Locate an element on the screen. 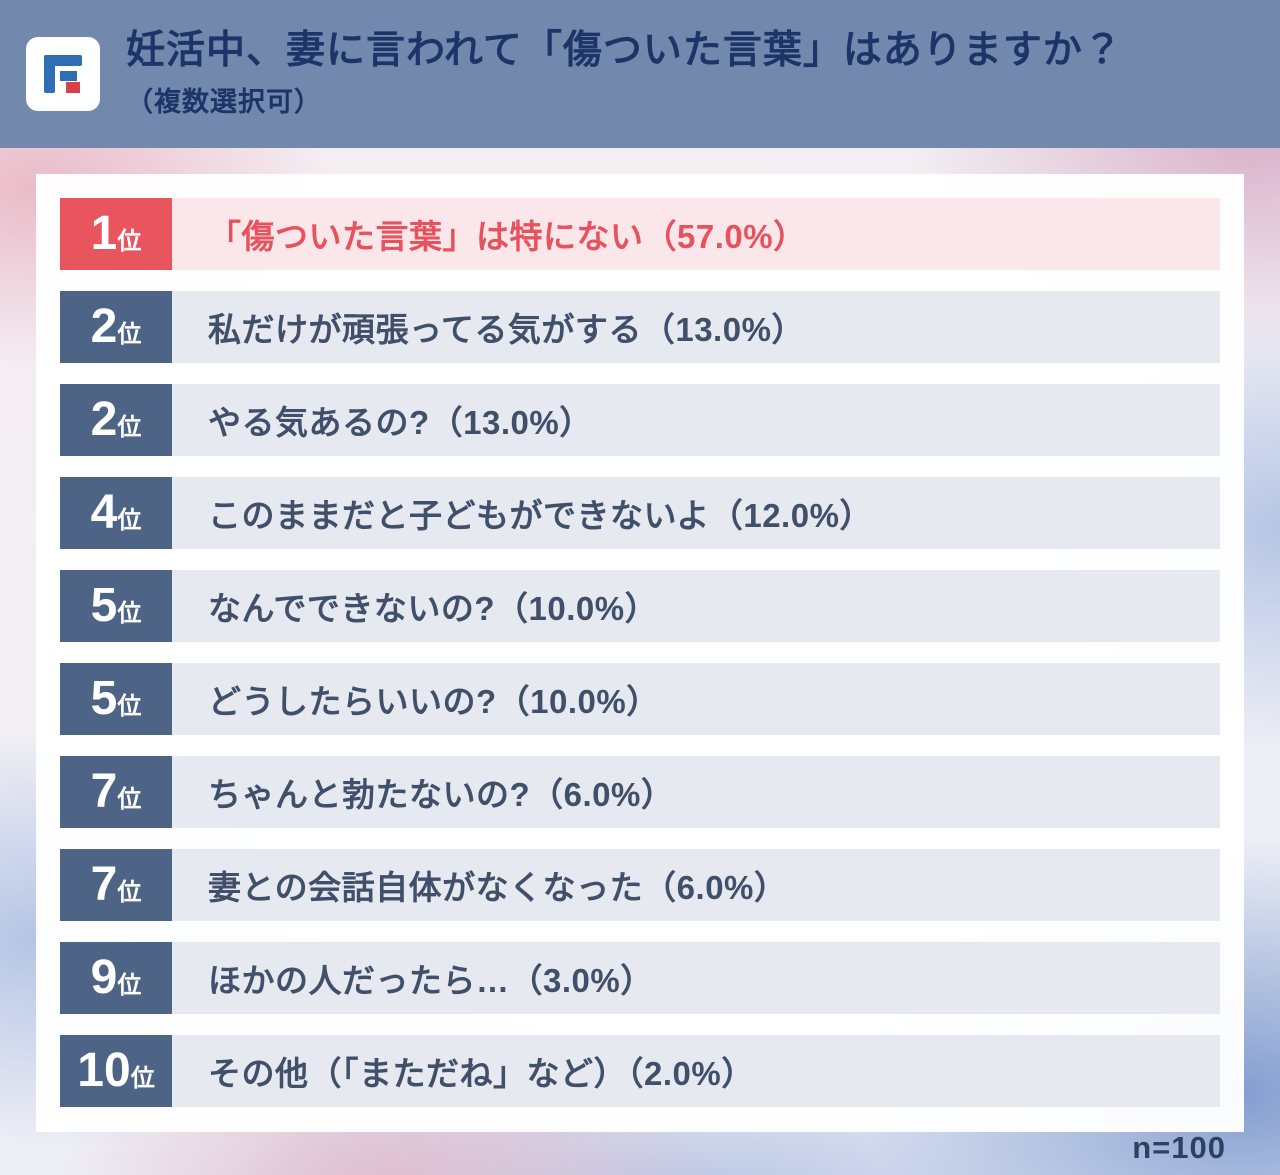 This screenshot has height=1175, width=1280. brand-logo-icon is located at coordinates (63, 74).